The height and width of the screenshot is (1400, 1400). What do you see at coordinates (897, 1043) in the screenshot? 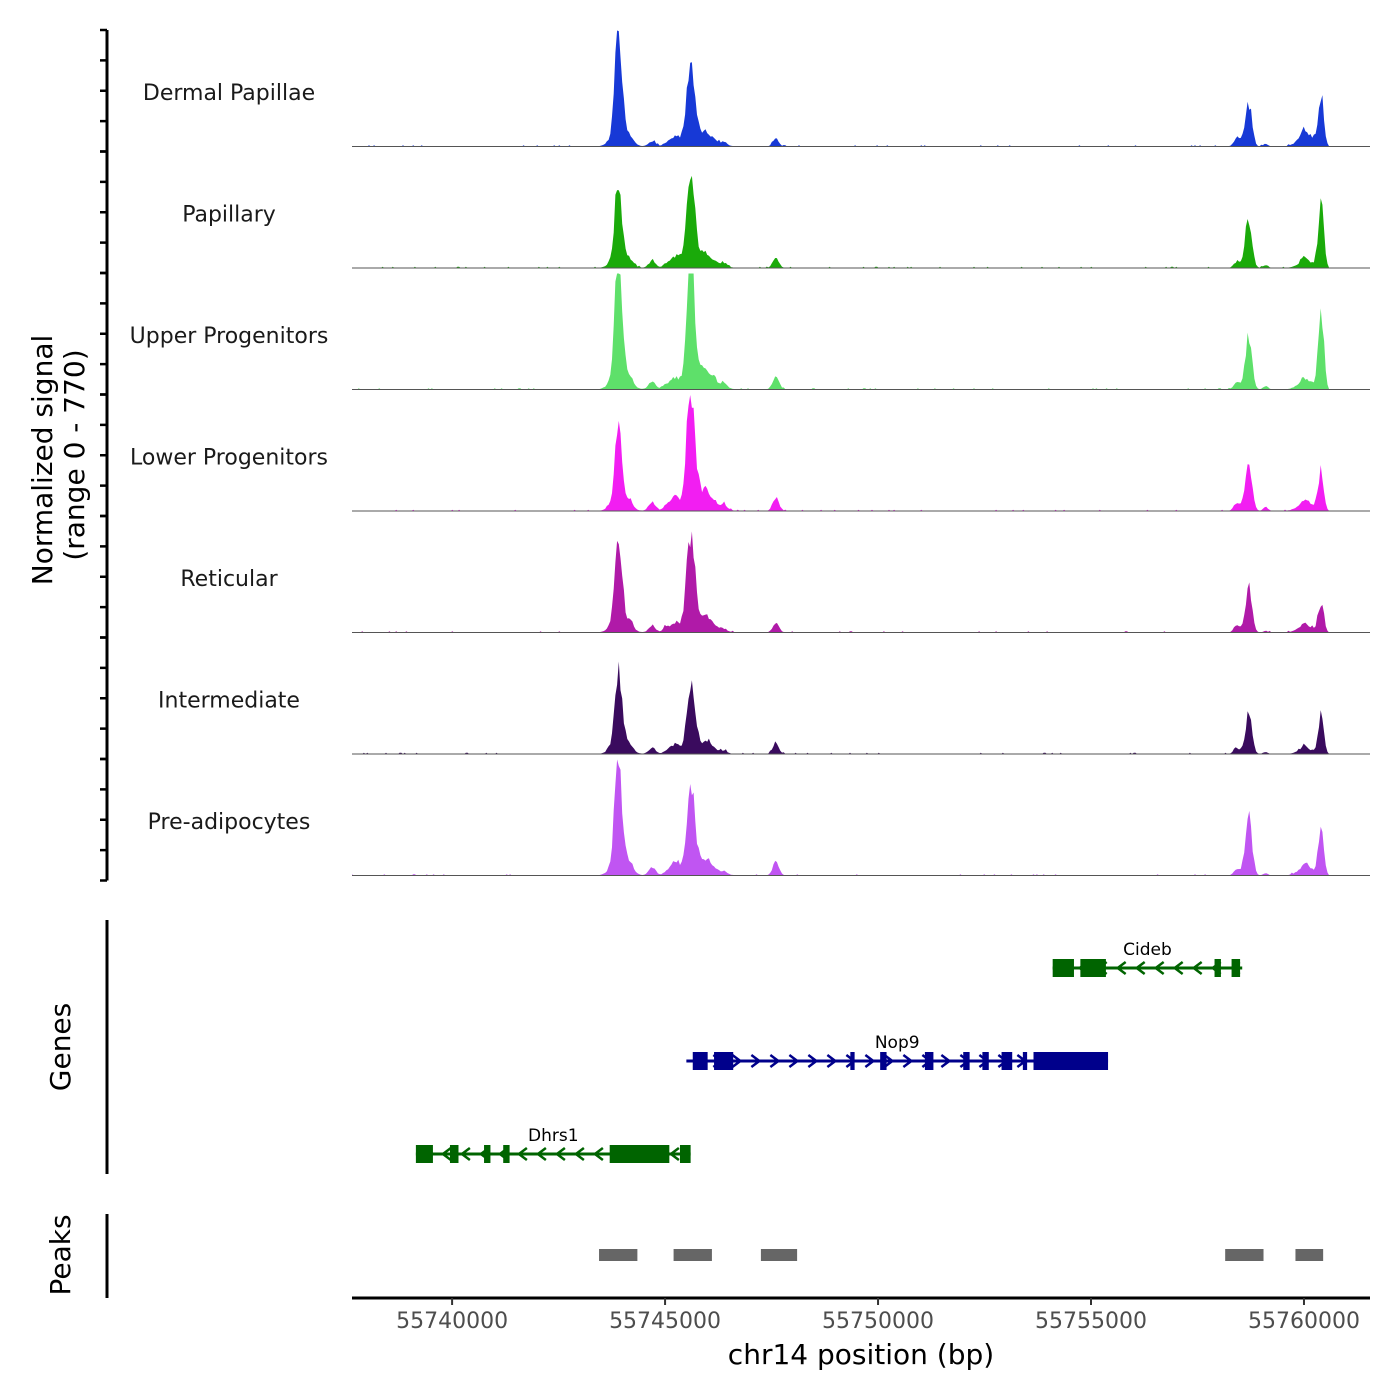
I see `gene-label: Nop9` at bounding box center [897, 1043].